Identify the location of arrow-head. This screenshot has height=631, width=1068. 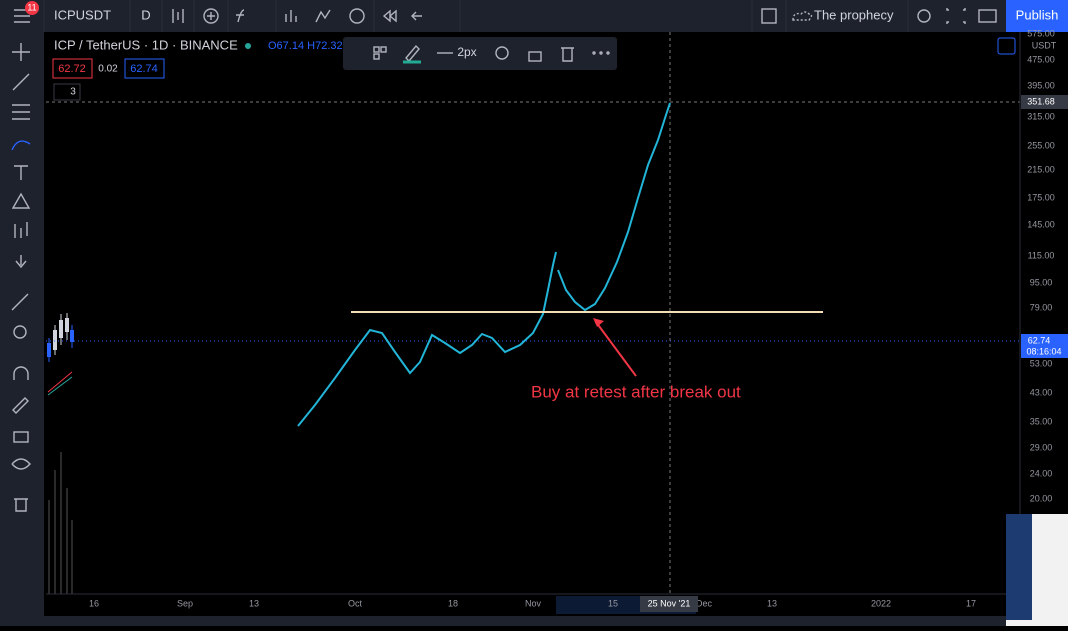
(598, 322).